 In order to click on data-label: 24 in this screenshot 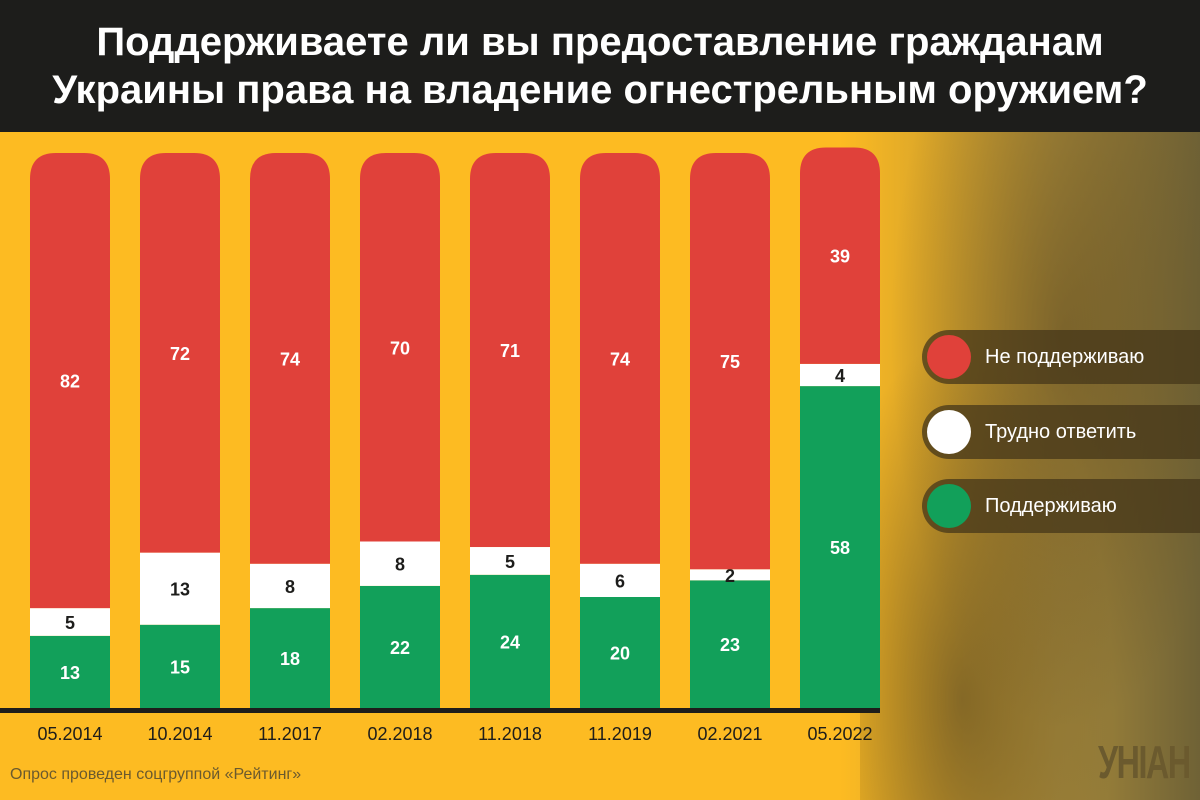, I will do `click(510, 642)`.